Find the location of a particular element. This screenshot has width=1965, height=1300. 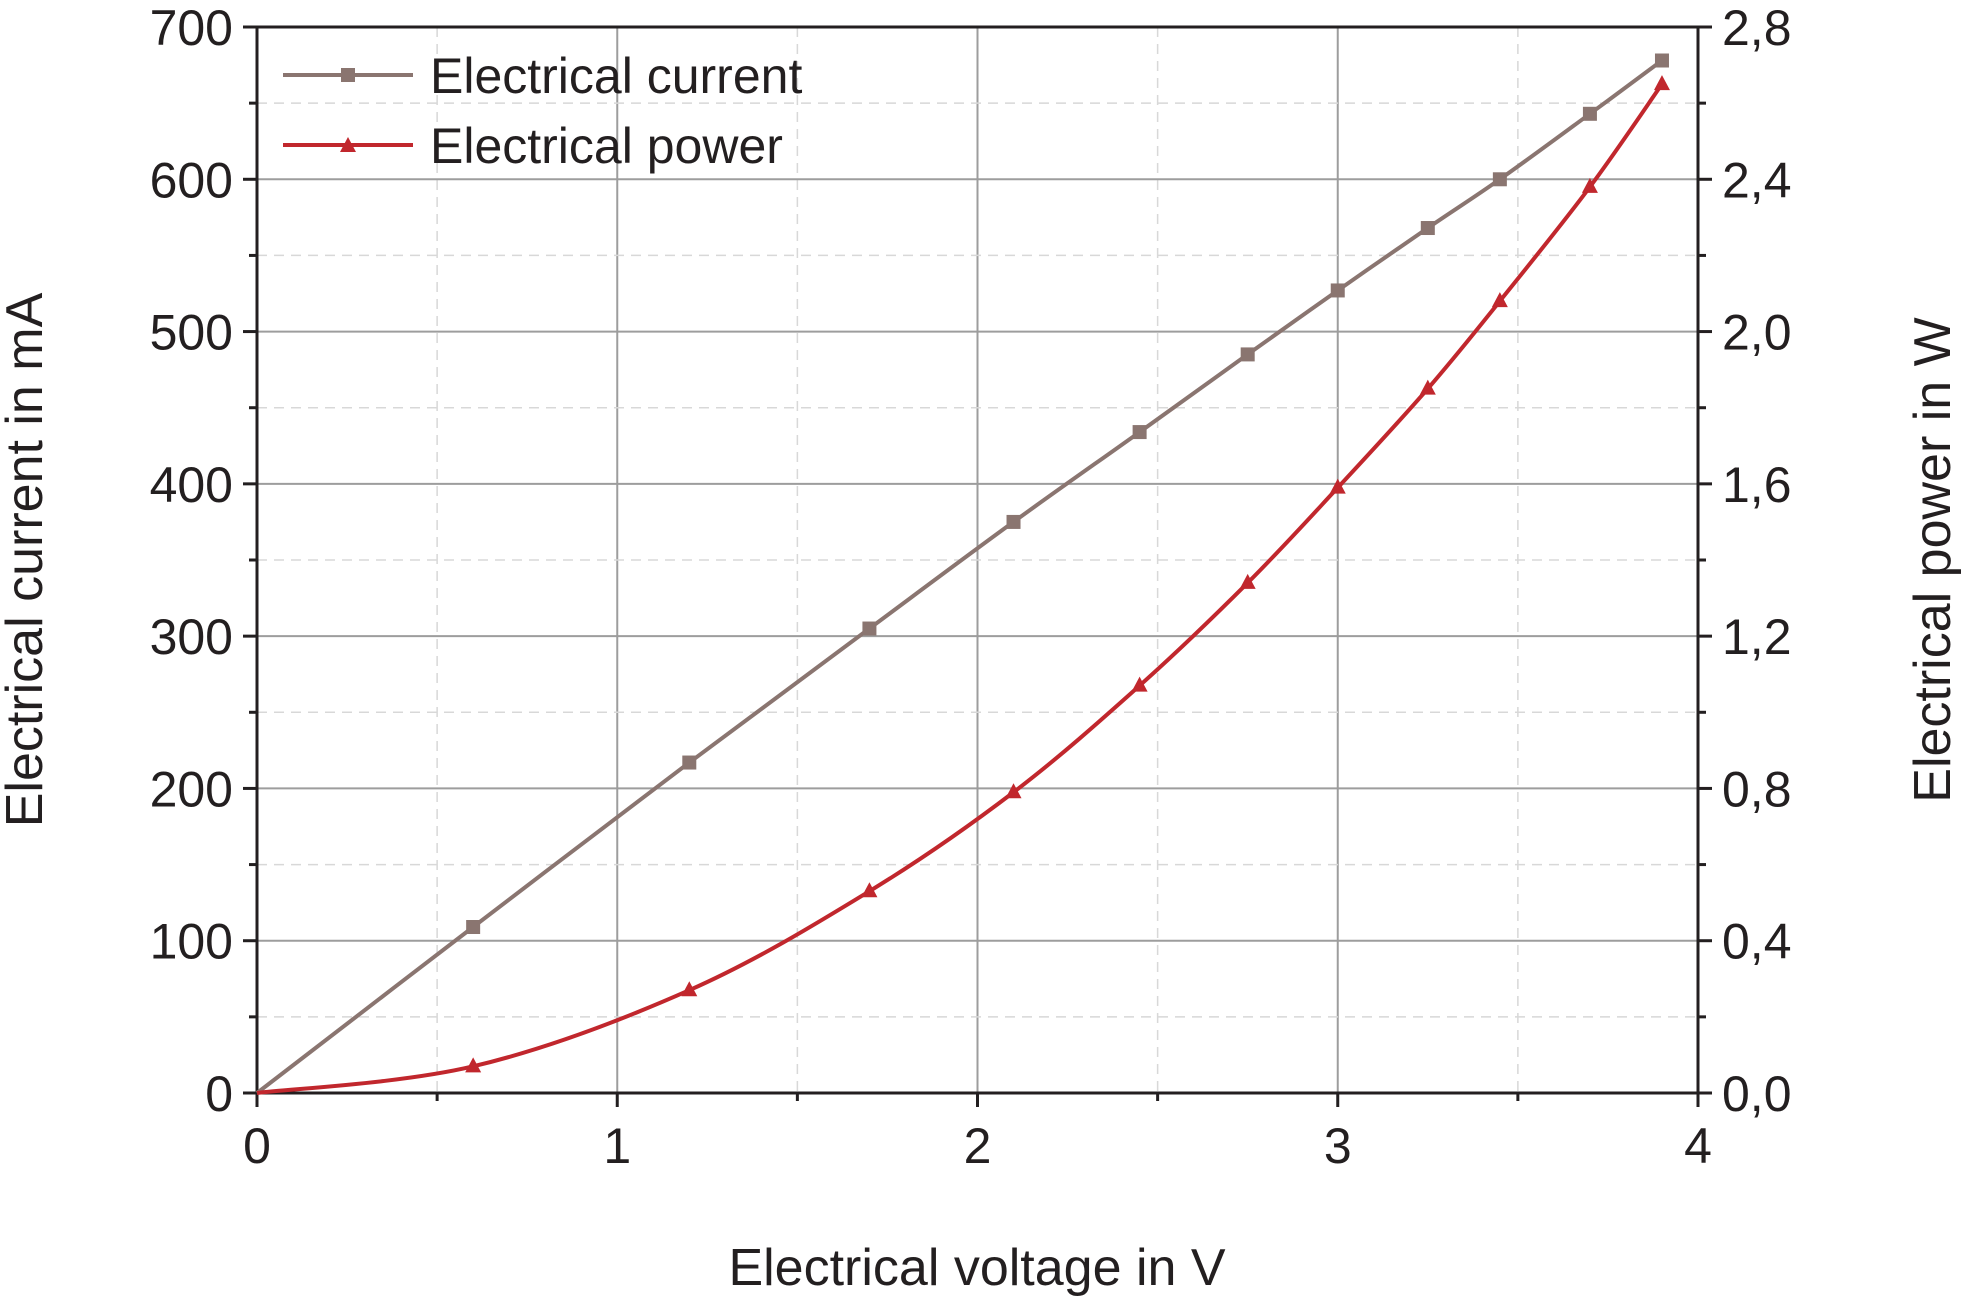

y2-tick-label: 0,0 is located at coordinates (1757, 1094).